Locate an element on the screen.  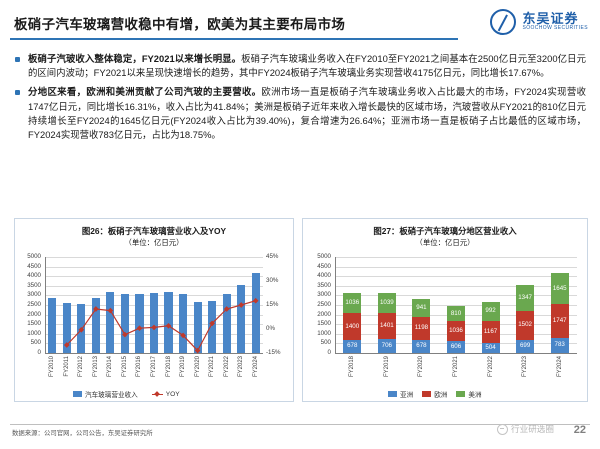
legend-label: 欧洲 is located at coordinates (441, 395).